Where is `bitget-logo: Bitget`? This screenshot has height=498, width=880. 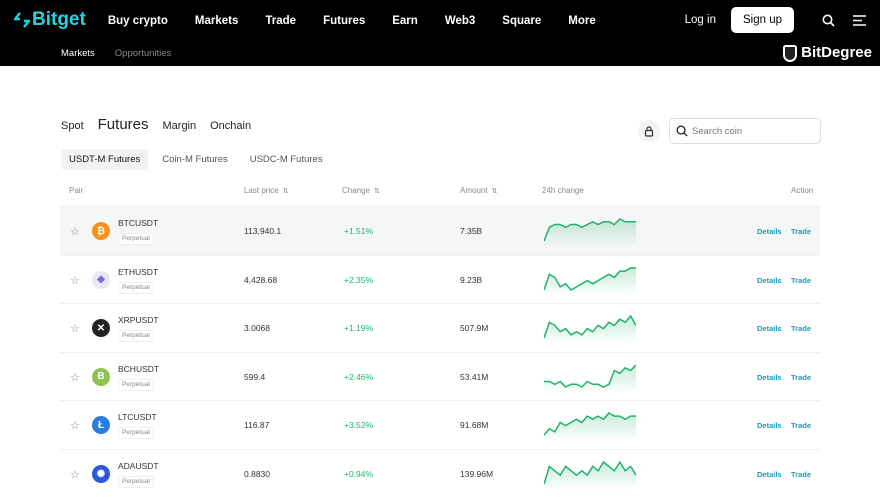
bitget-logo: Bitget is located at coordinates (50, 20).